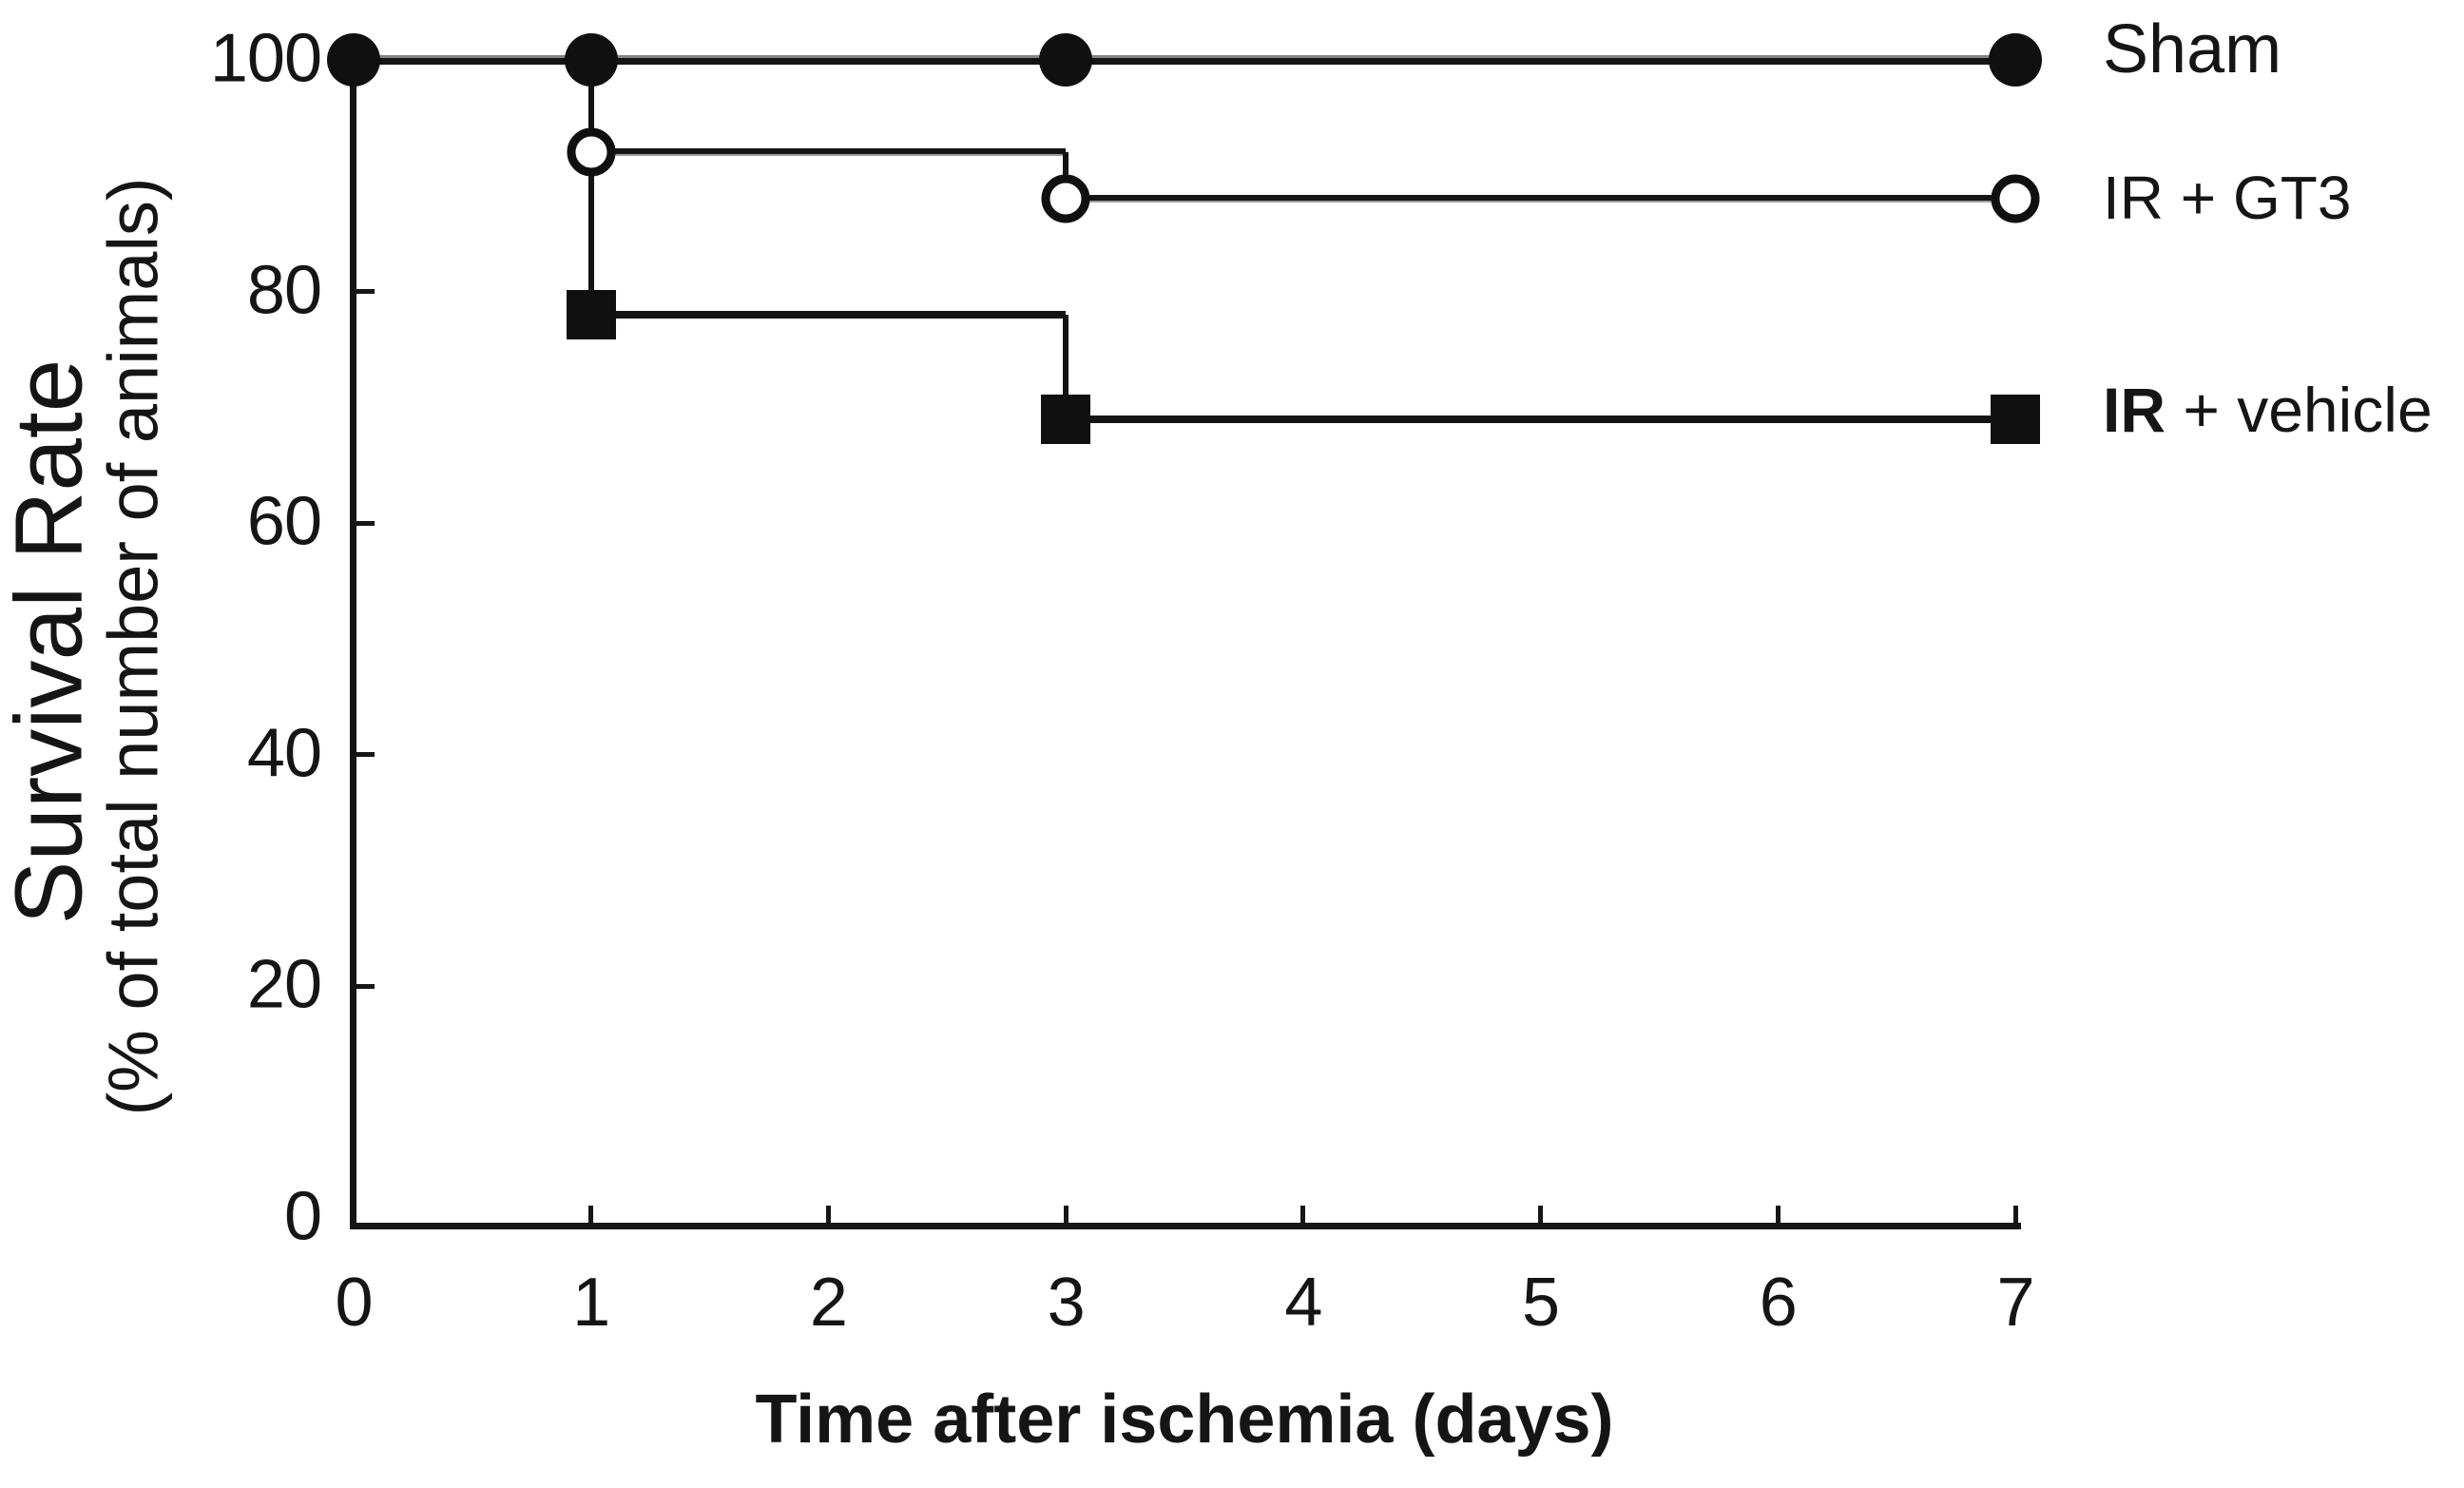 Image resolution: width=2464 pixels, height=1488 pixels. I want to click on filled-square-marker-day1, so click(591, 314).